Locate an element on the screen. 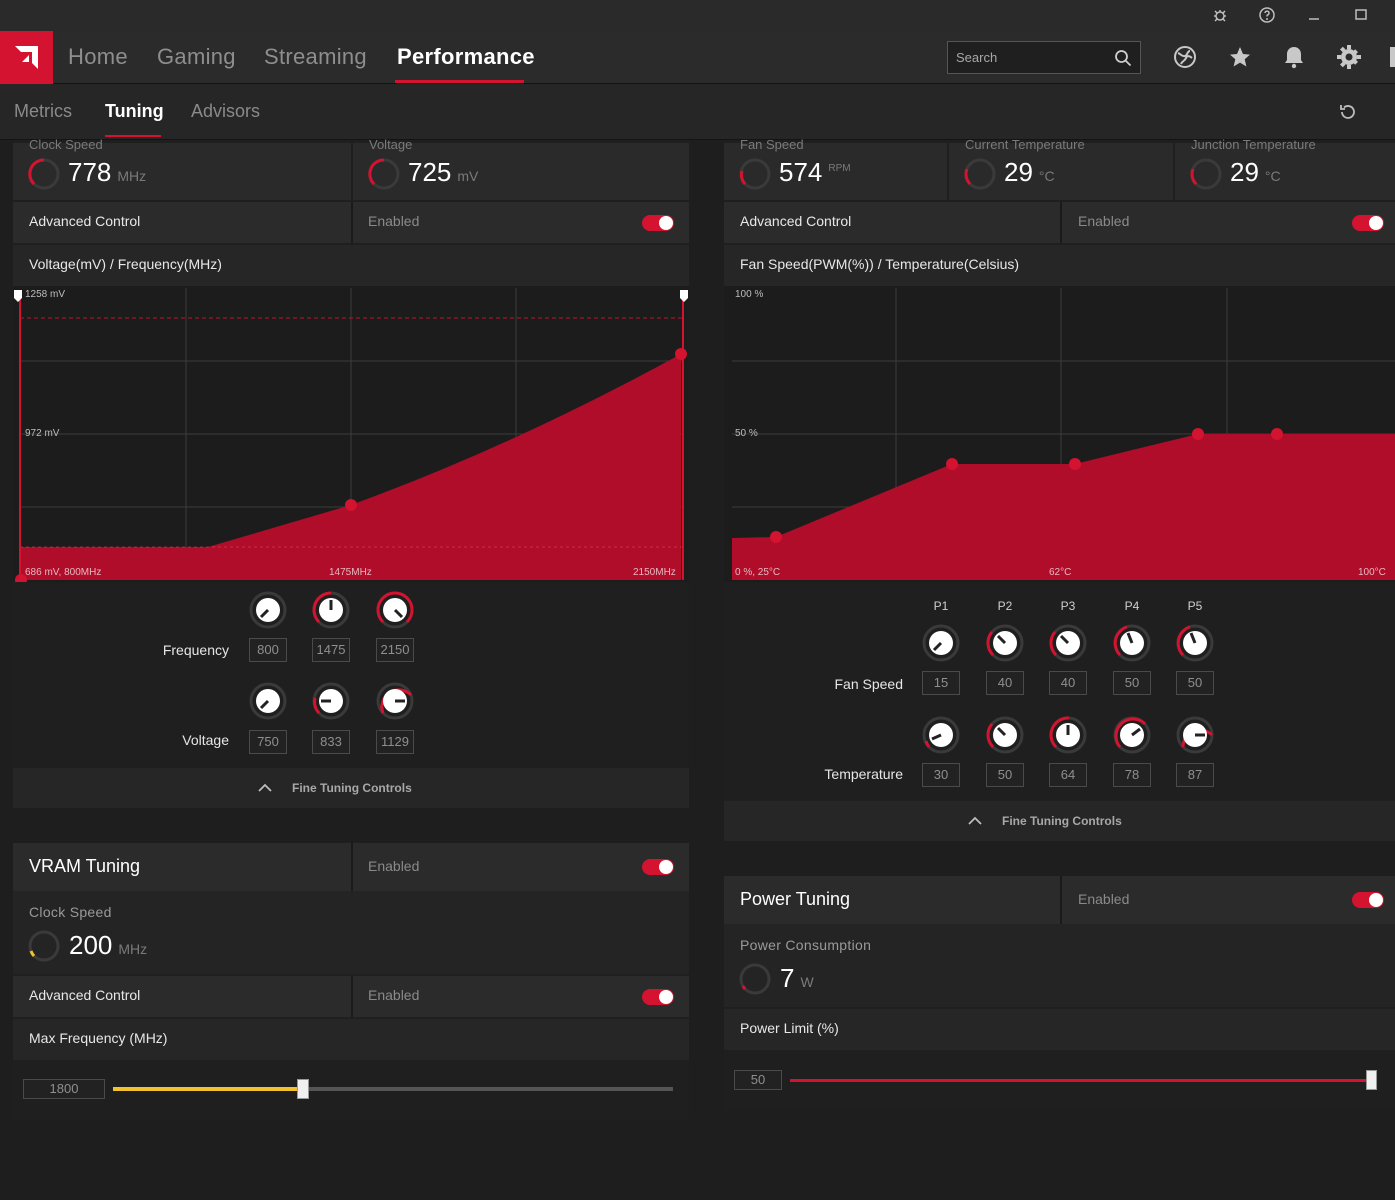 This screenshot has width=1395, height=1200. temperature-knob-p5 is located at coordinates (1195, 735).